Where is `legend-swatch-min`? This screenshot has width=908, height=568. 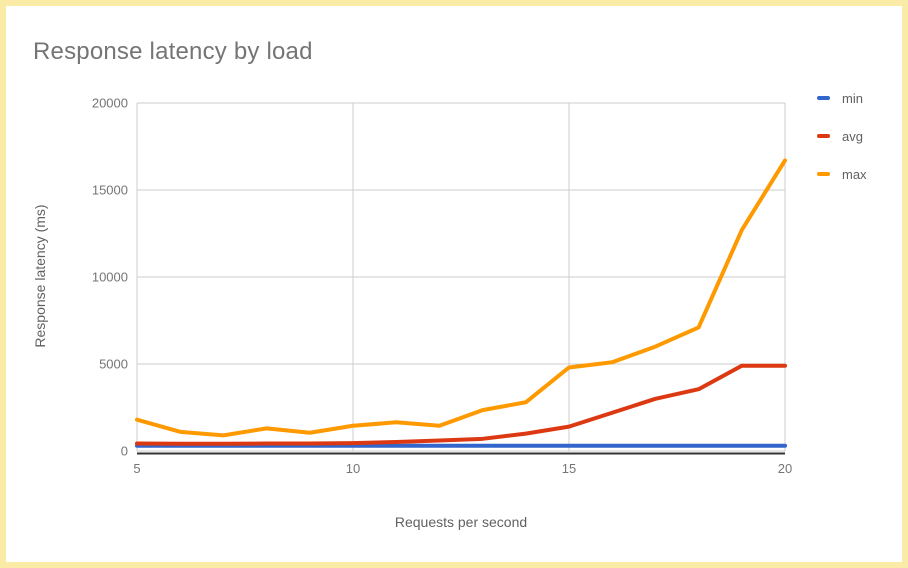
legend-swatch-min is located at coordinates (823, 98).